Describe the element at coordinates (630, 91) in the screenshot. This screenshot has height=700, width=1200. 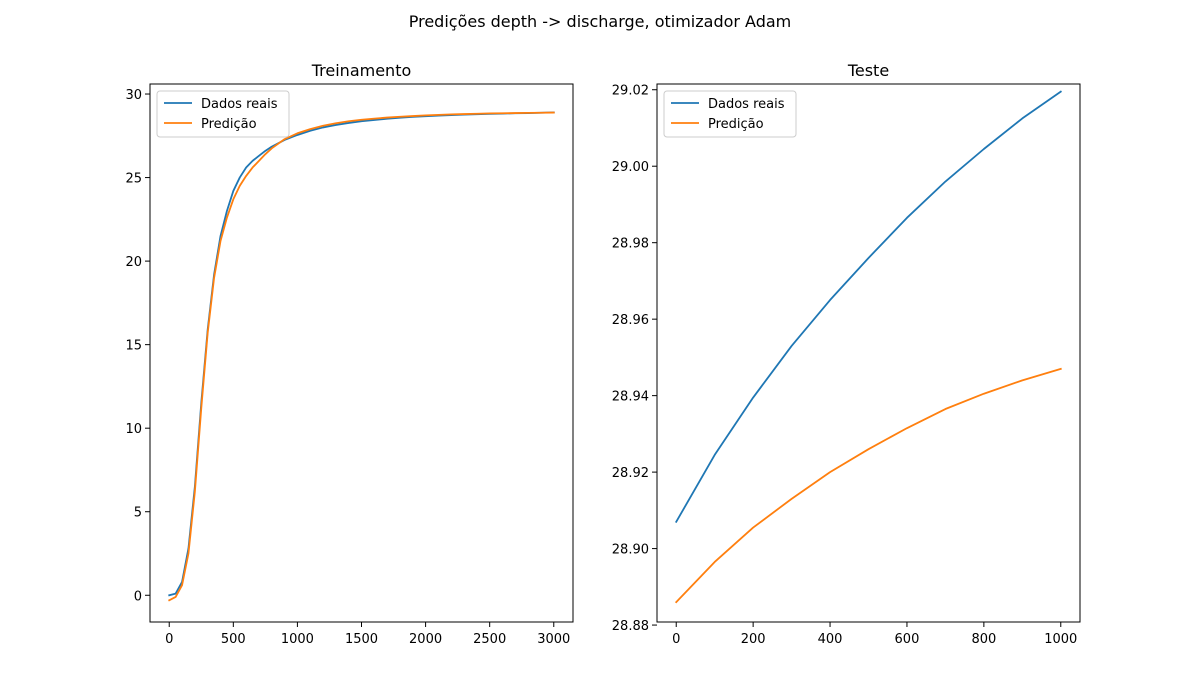
I see `test-y-tick-label: 29.02` at that location.